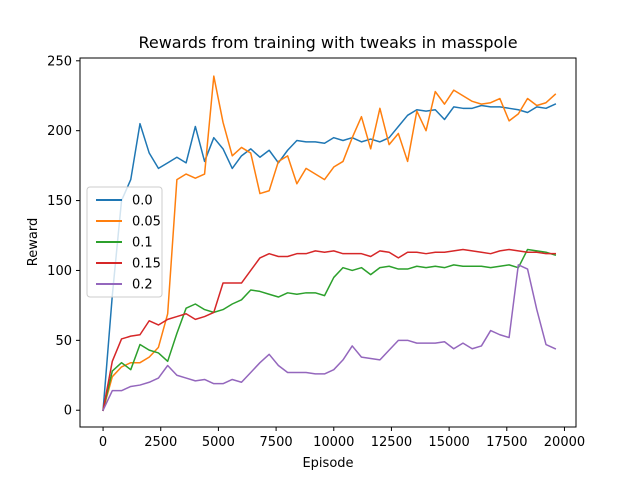 This screenshot has height=480, width=640. I want to click on x-axis-ticks: 0 2500 5000 7500 10000 12500 15000 17500 20000, so click(342, 438).